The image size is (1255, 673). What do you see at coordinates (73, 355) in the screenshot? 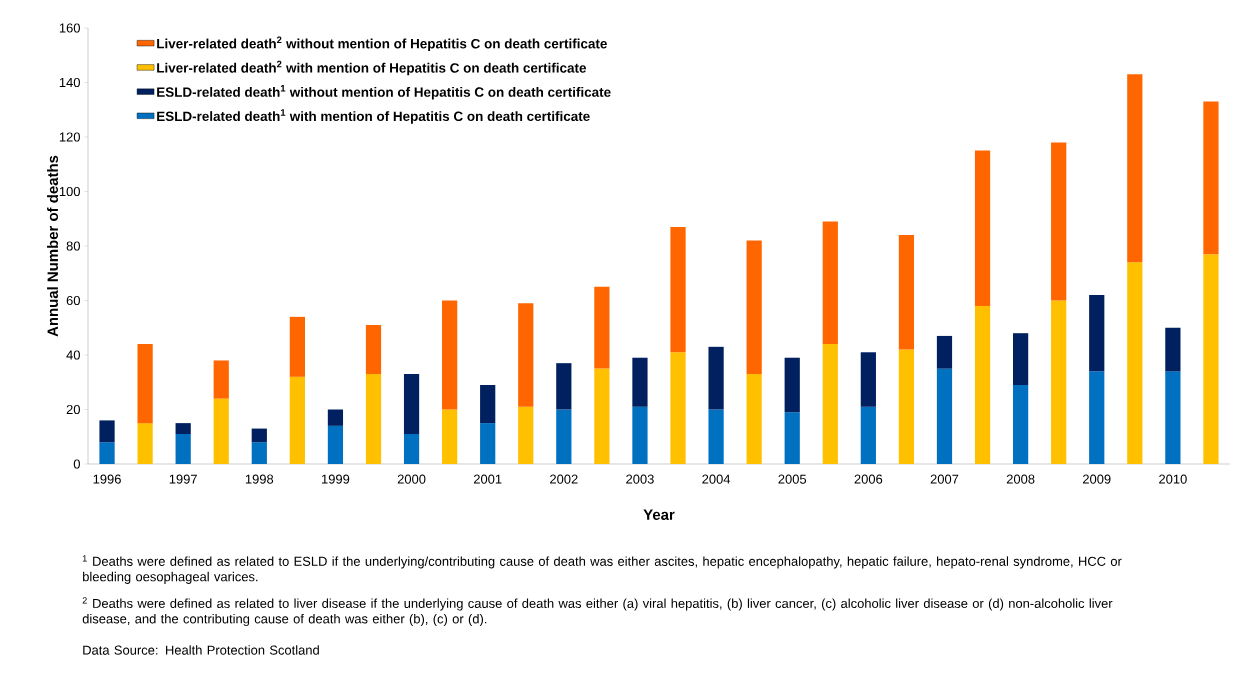
I see `y-tick-label: 40` at bounding box center [73, 355].